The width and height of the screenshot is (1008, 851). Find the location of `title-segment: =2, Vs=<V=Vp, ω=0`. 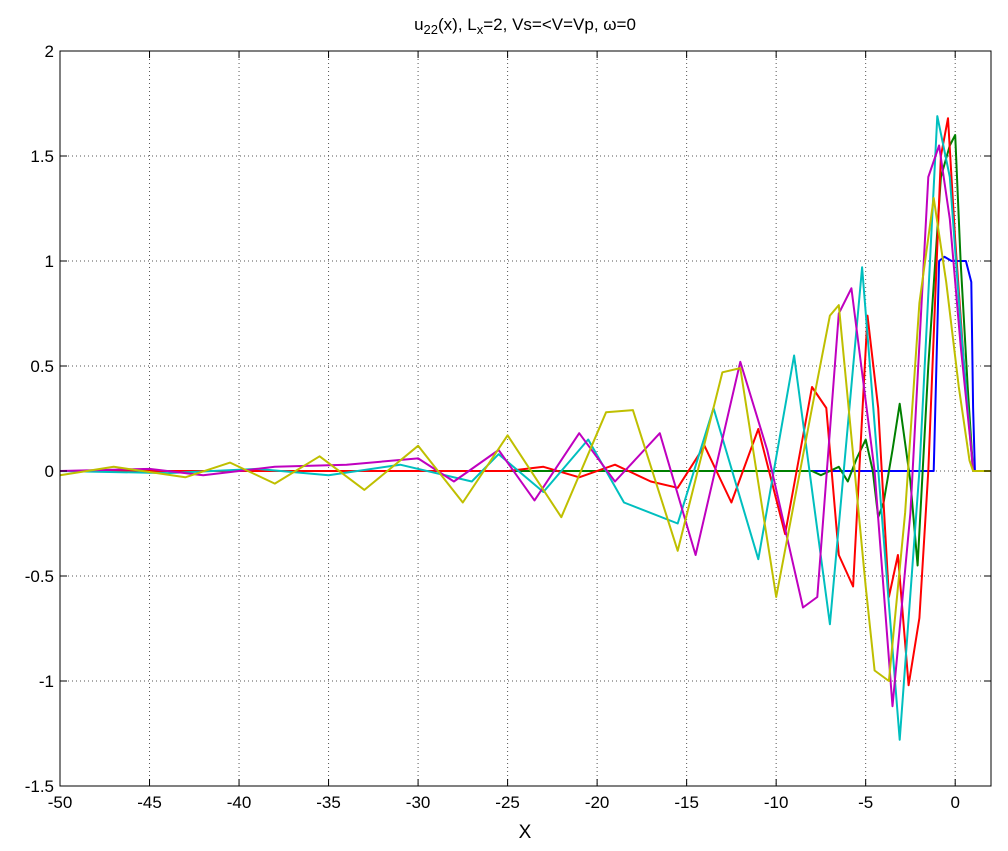

title-segment: =2, Vs=<V=Vp, ω=0 is located at coordinates (559, 24).